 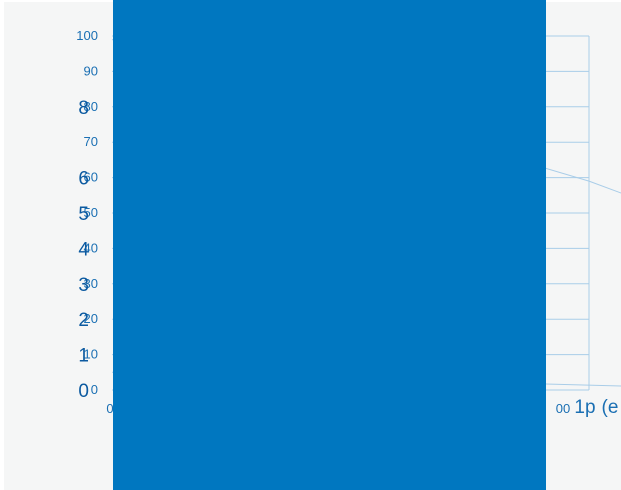 I want to click on y-tick-label: 50, so click(x=91, y=212).